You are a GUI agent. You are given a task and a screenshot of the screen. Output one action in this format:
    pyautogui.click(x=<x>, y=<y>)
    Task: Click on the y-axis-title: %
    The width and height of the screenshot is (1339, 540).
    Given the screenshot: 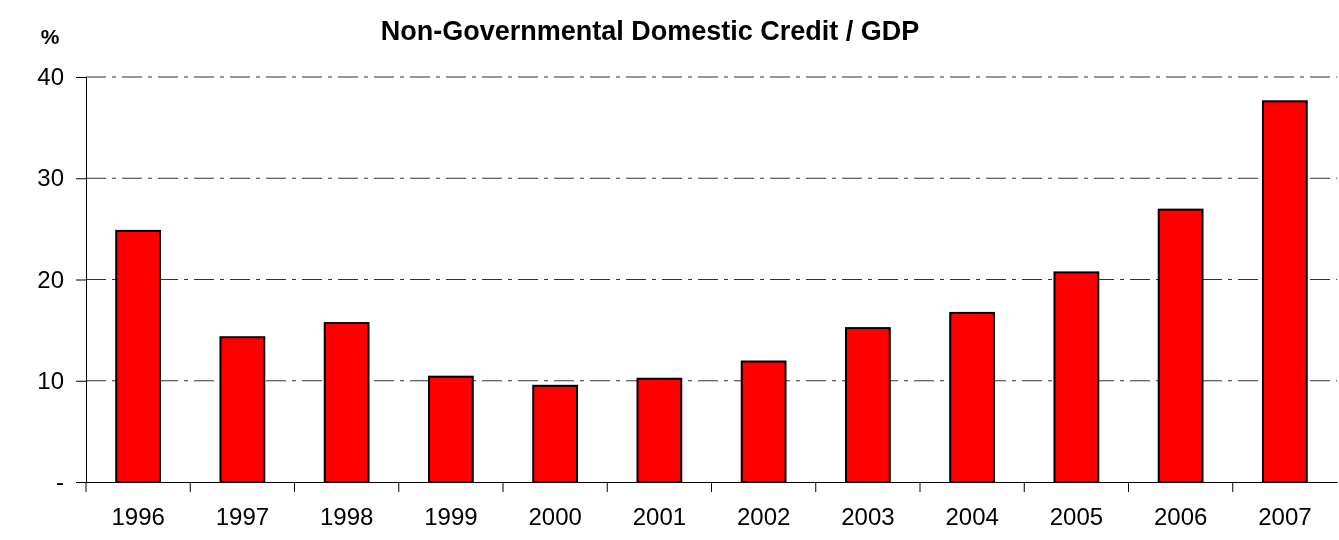 What is the action you would take?
    pyautogui.click(x=50, y=36)
    